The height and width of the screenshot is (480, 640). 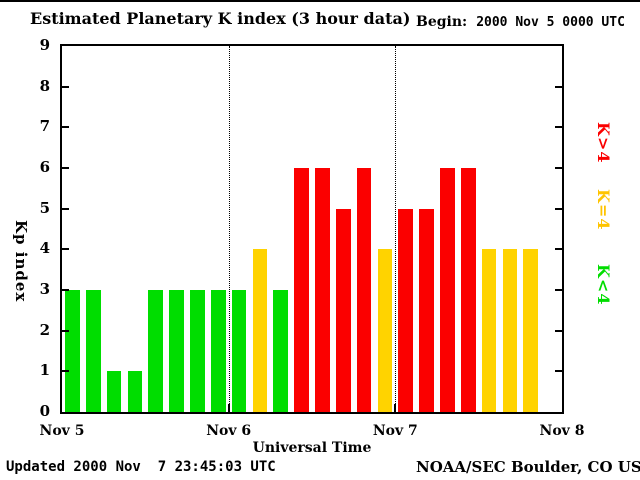 I want to click on source-attribution: NOAA/SEC Boulder, CO USA, so click(x=528, y=467).